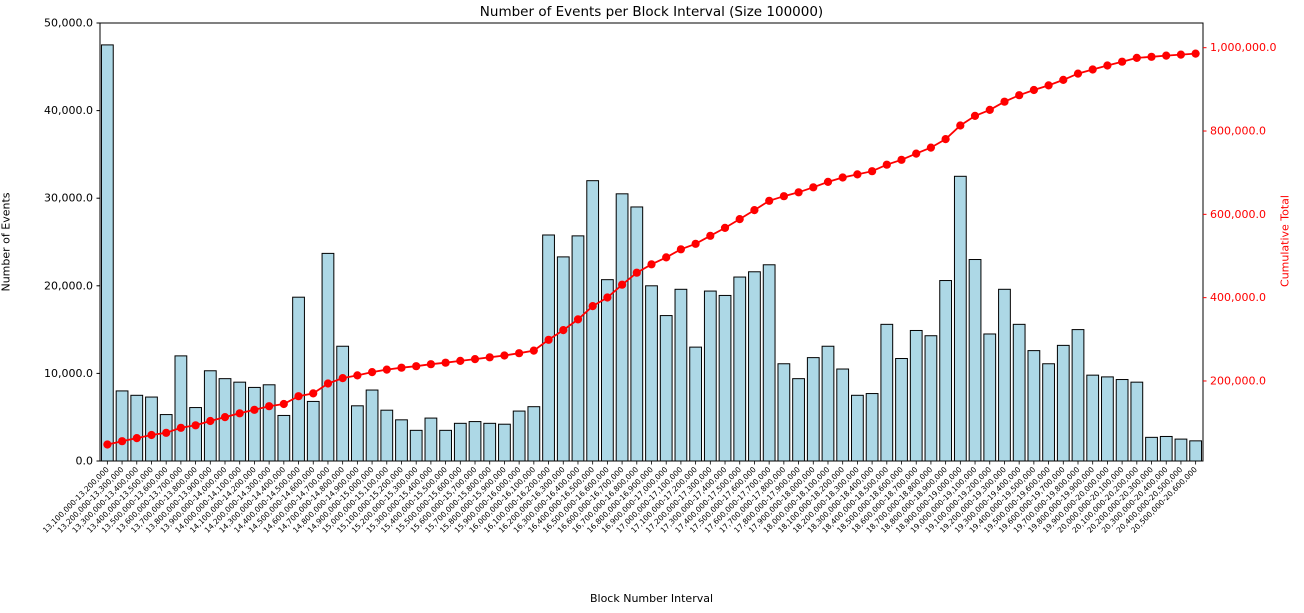 This screenshot has height=613, width=1304. What do you see at coordinates (1238, 297) in the screenshot?
I see `right-tick-label: 400,000.0` at bounding box center [1238, 297].